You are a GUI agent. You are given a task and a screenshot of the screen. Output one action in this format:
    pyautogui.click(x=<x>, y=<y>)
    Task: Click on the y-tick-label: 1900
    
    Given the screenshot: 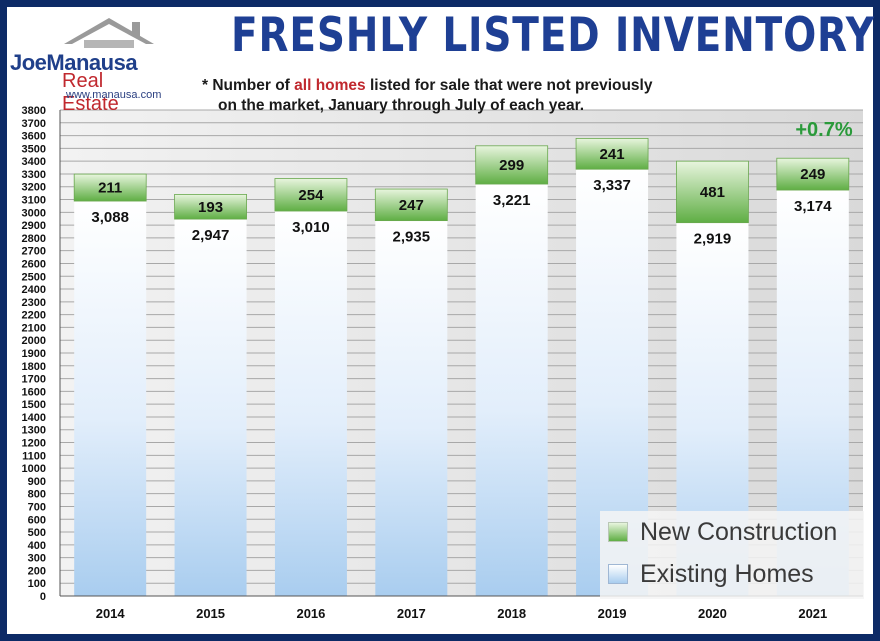 What is the action you would take?
    pyautogui.click(x=34, y=354)
    